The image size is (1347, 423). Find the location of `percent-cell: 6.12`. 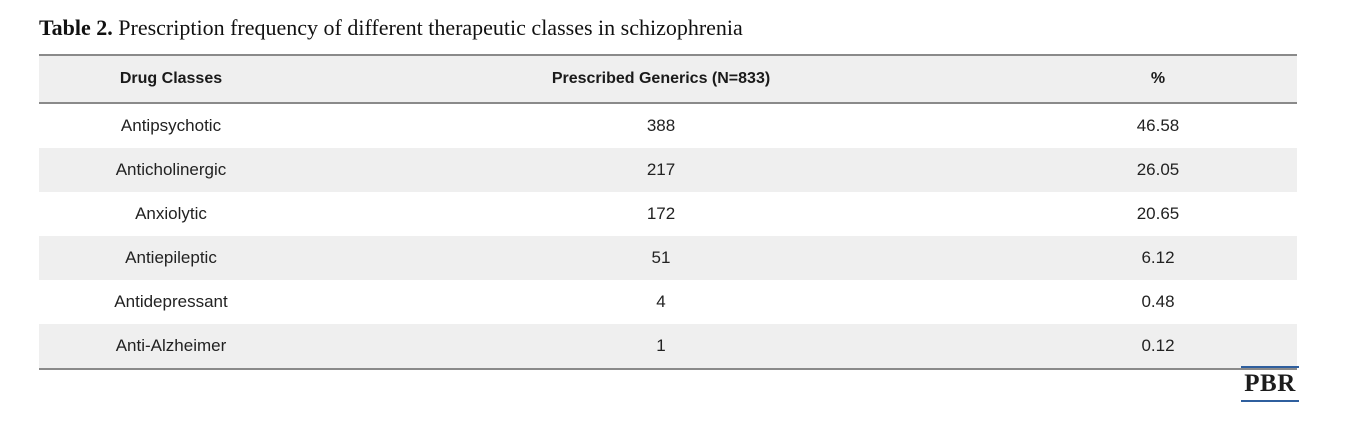

percent-cell: 6.12 is located at coordinates (1158, 257).